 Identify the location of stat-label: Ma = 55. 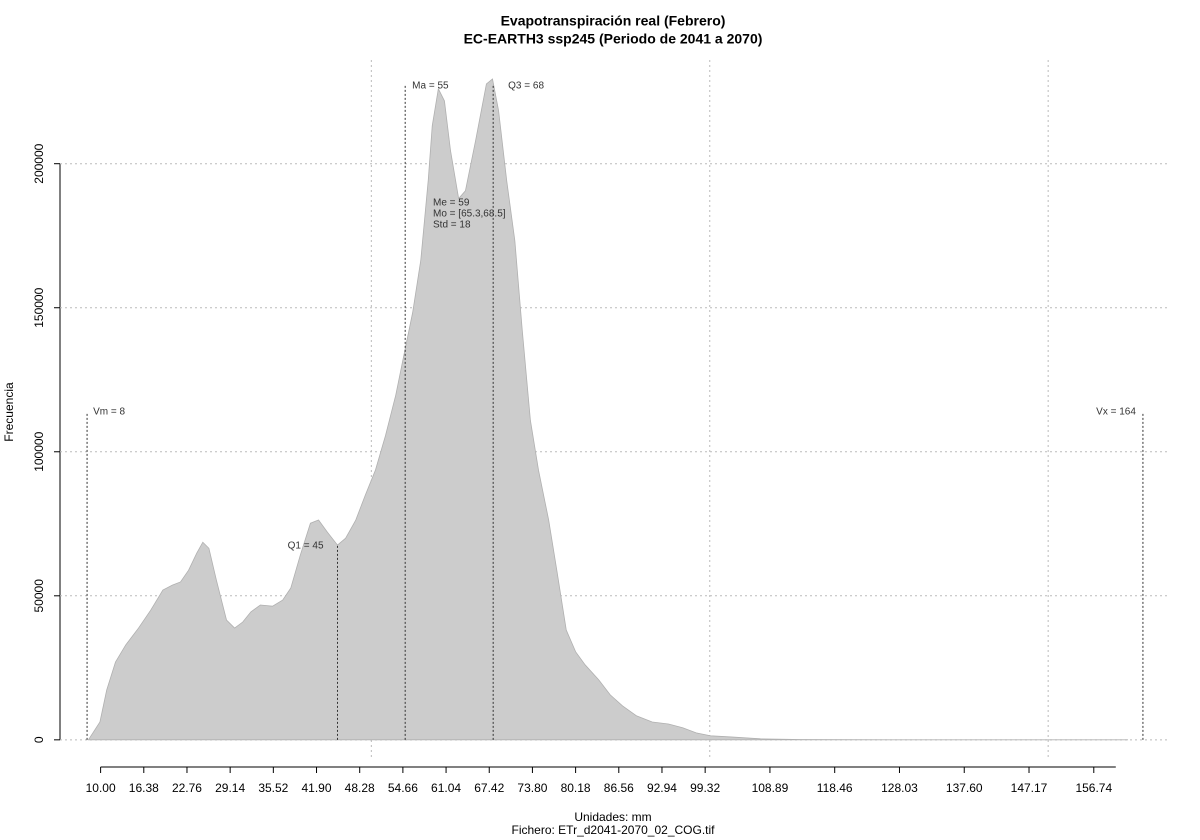
(430, 86).